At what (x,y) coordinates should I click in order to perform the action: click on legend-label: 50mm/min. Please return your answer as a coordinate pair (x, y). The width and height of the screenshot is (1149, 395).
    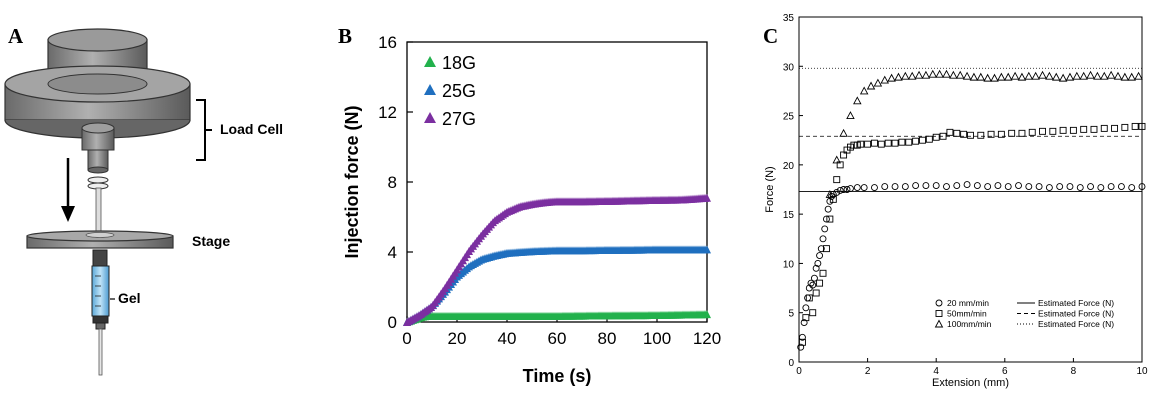
    Looking at the image, I should click on (967, 314).